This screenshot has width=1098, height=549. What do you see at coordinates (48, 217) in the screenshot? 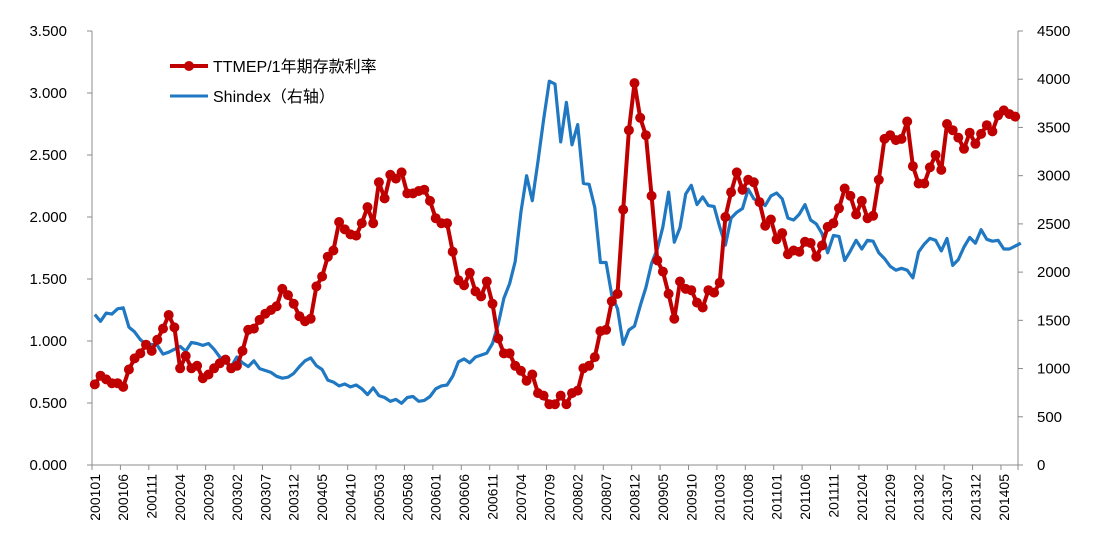
I see `left-tick-label: 2.000` at bounding box center [48, 217].